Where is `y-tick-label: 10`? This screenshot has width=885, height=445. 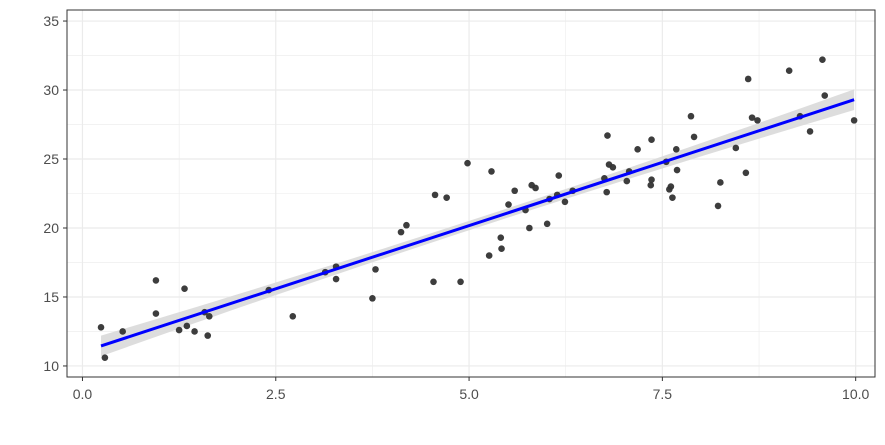
y-tick-label: 10 is located at coordinates (51, 366).